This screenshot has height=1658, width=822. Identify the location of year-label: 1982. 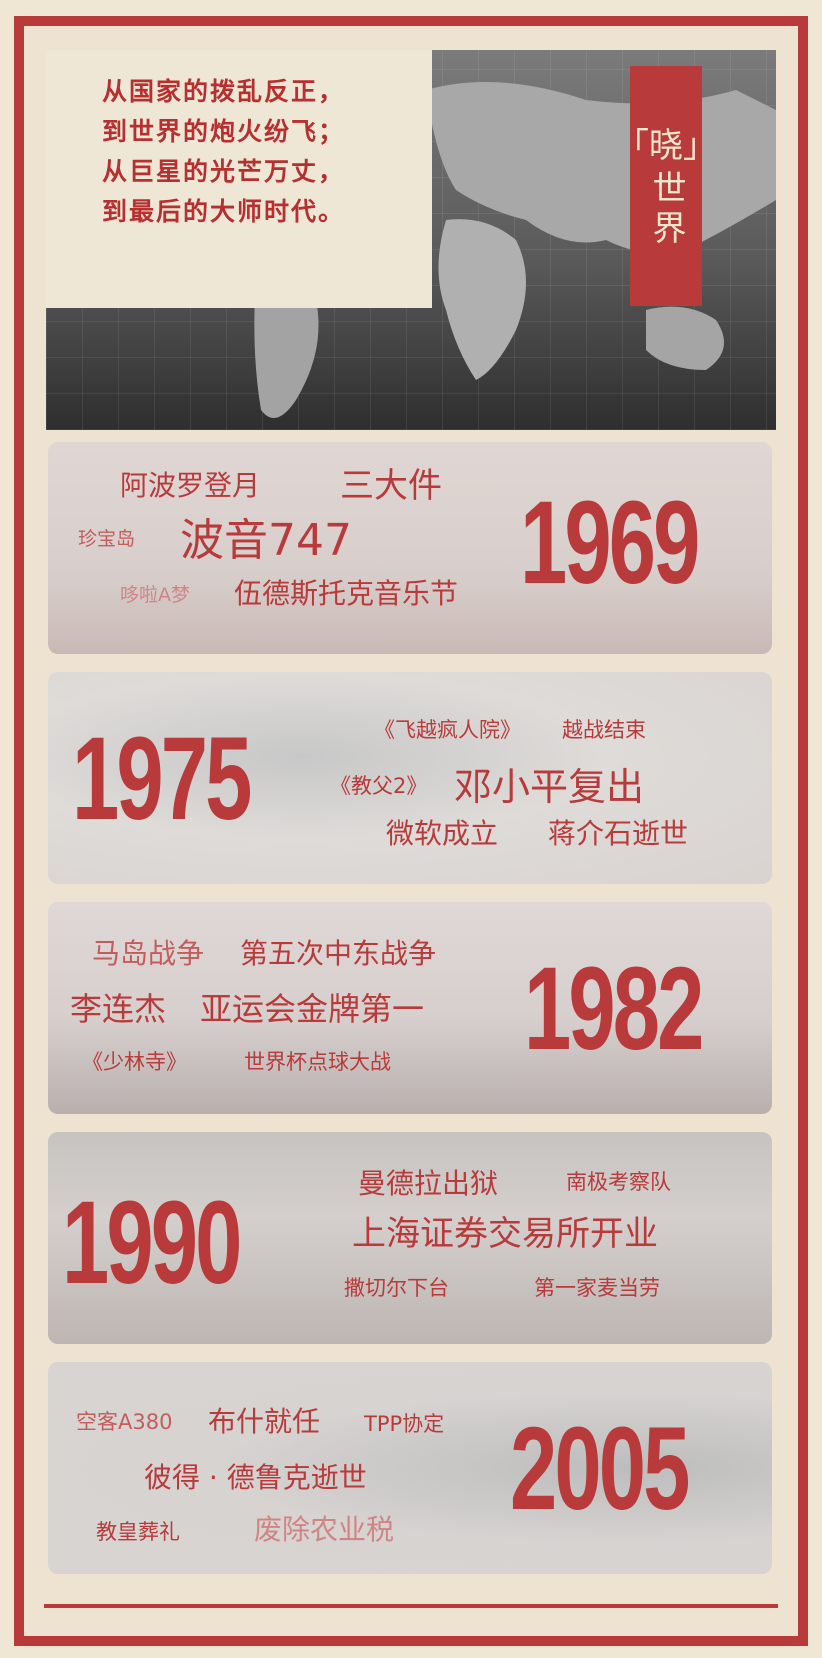
(614, 1009).